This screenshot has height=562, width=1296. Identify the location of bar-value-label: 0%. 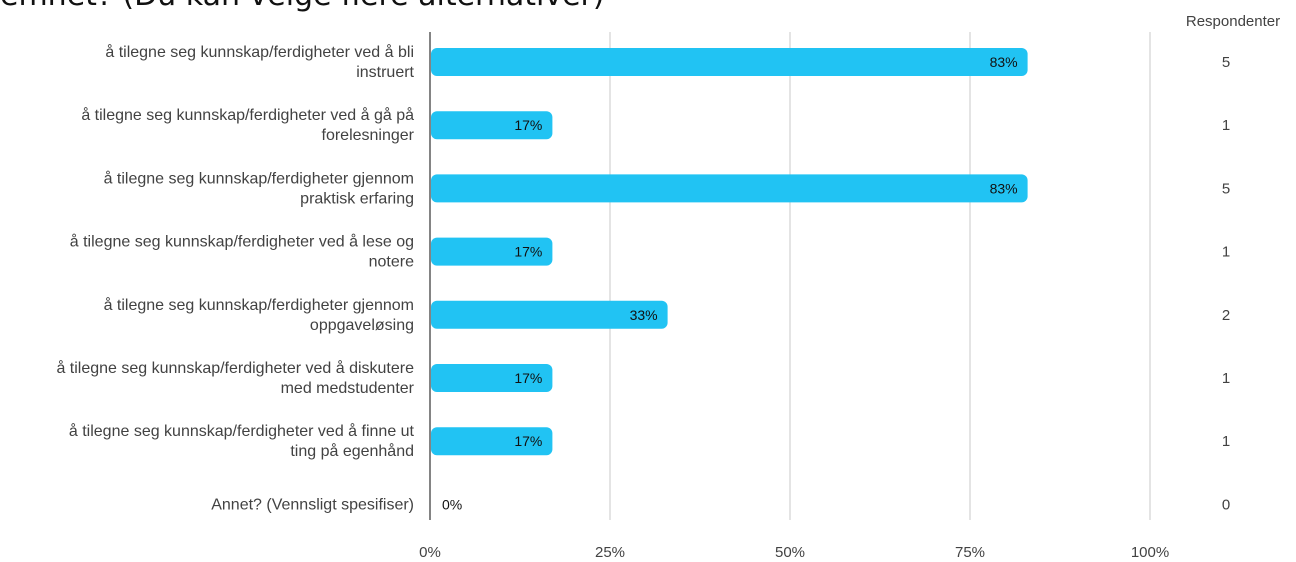
(452, 504).